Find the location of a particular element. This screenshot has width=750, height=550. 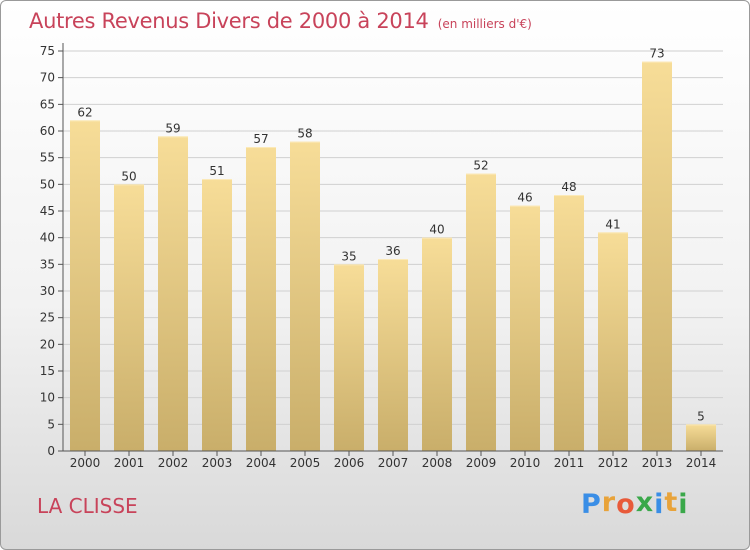

bar-value-label: 40 is located at coordinates (436, 230).